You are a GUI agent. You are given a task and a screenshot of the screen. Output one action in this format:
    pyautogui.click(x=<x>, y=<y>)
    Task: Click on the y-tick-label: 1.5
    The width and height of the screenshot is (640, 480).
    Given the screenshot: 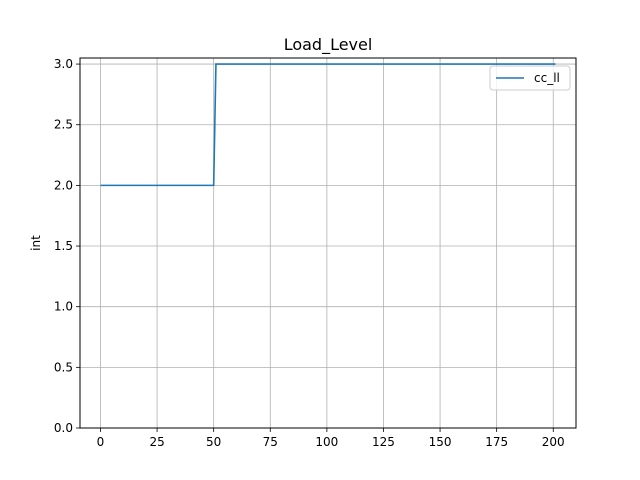 What is the action you would take?
    pyautogui.click(x=63, y=246)
    